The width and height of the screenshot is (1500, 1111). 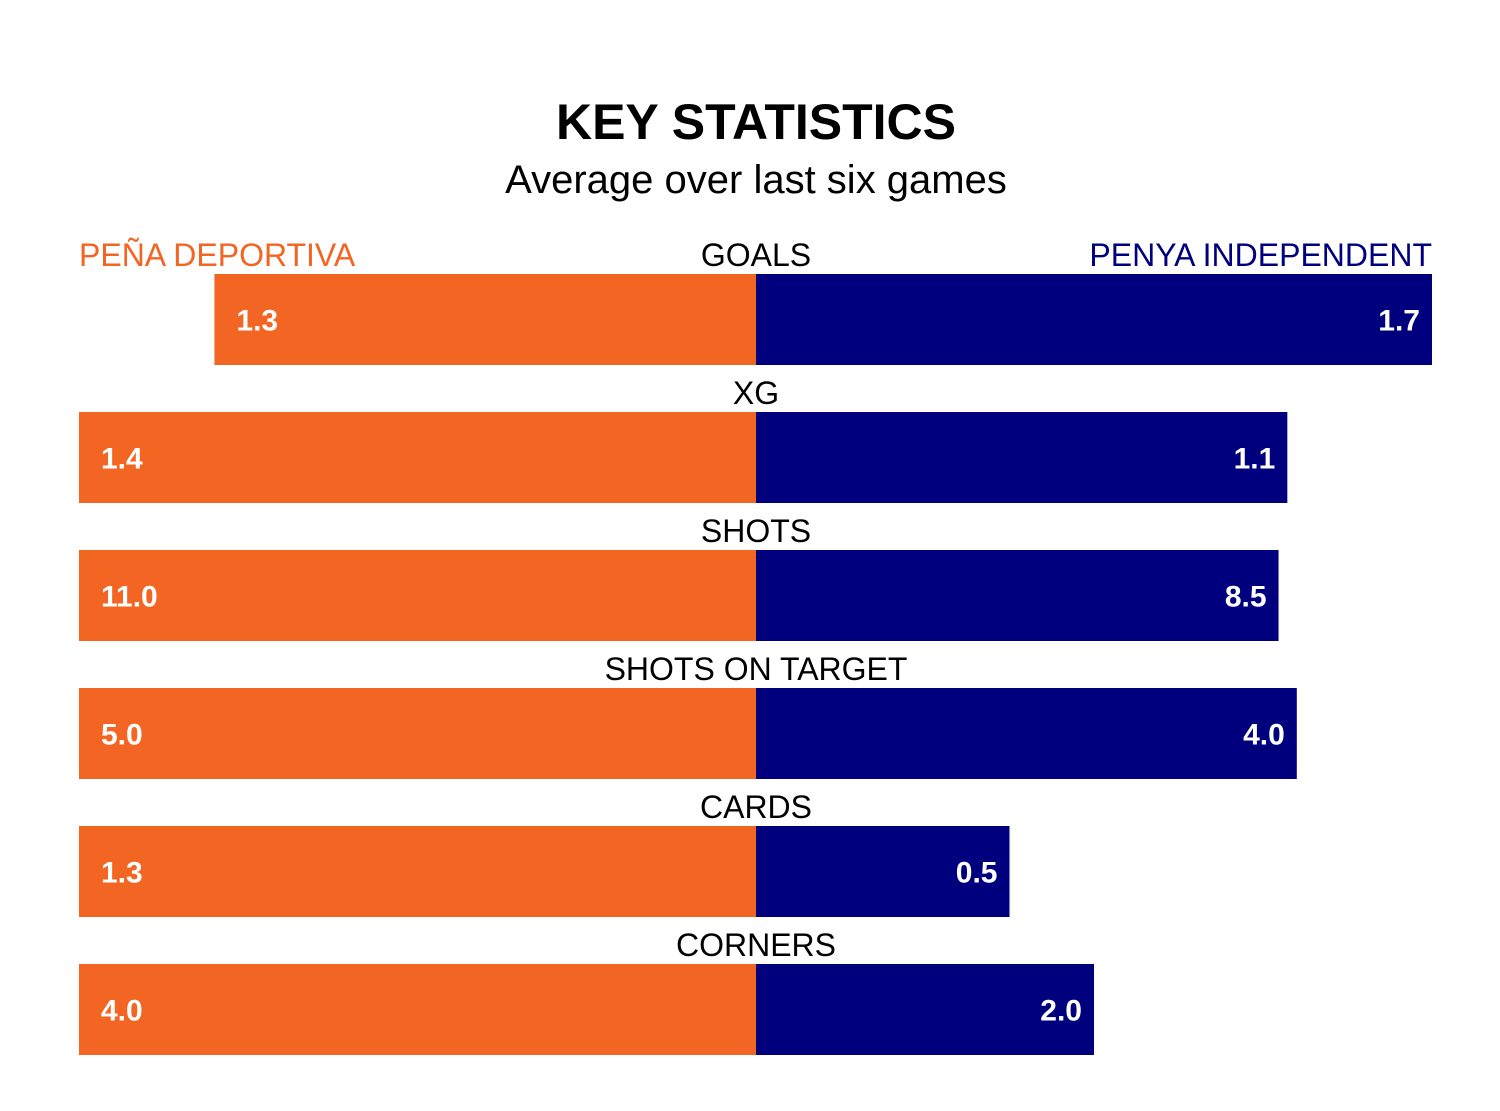 What do you see at coordinates (756, 669) in the screenshot?
I see `category-label-shots-on-target: SHOTS ON TARGET` at bounding box center [756, 669].